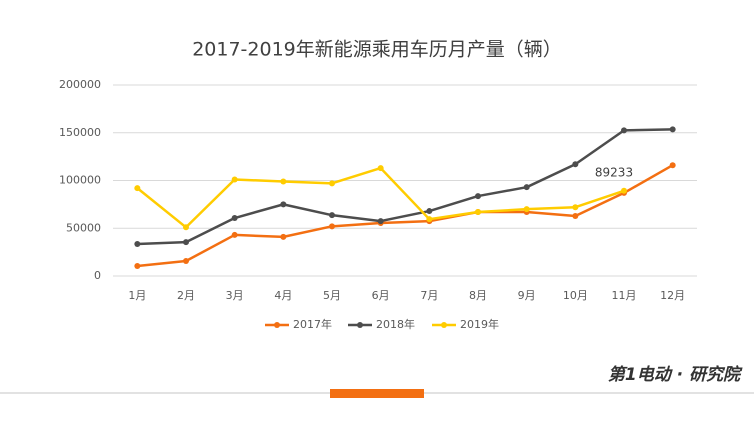 The height and width of the screenshot is (421, 754). Describe the element at coordinates (429, 295) in the screenshot. I see `x-tick-label: 7月` at that location.